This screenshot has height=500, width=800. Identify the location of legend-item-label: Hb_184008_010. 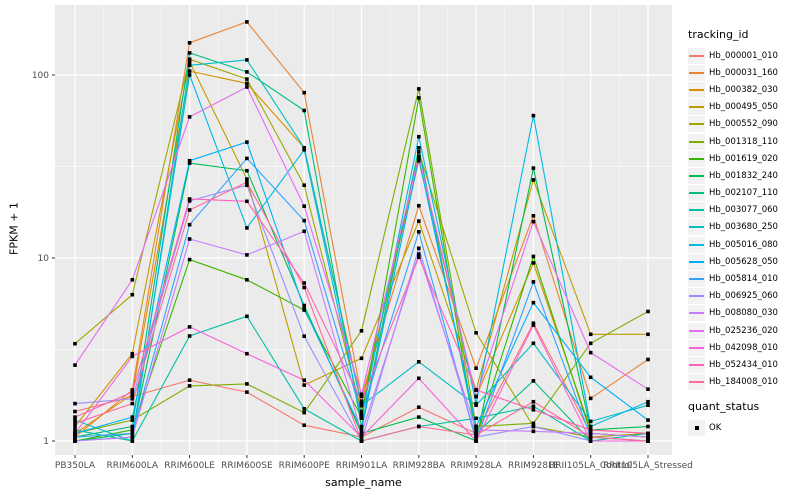
(743, 382).